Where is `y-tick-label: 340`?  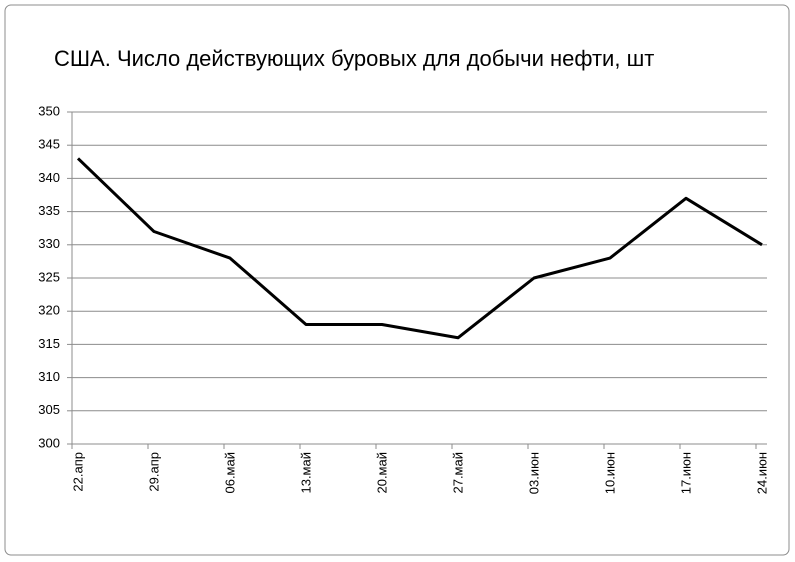
y-tick-label: 340 is located at coordinates (49, 177).